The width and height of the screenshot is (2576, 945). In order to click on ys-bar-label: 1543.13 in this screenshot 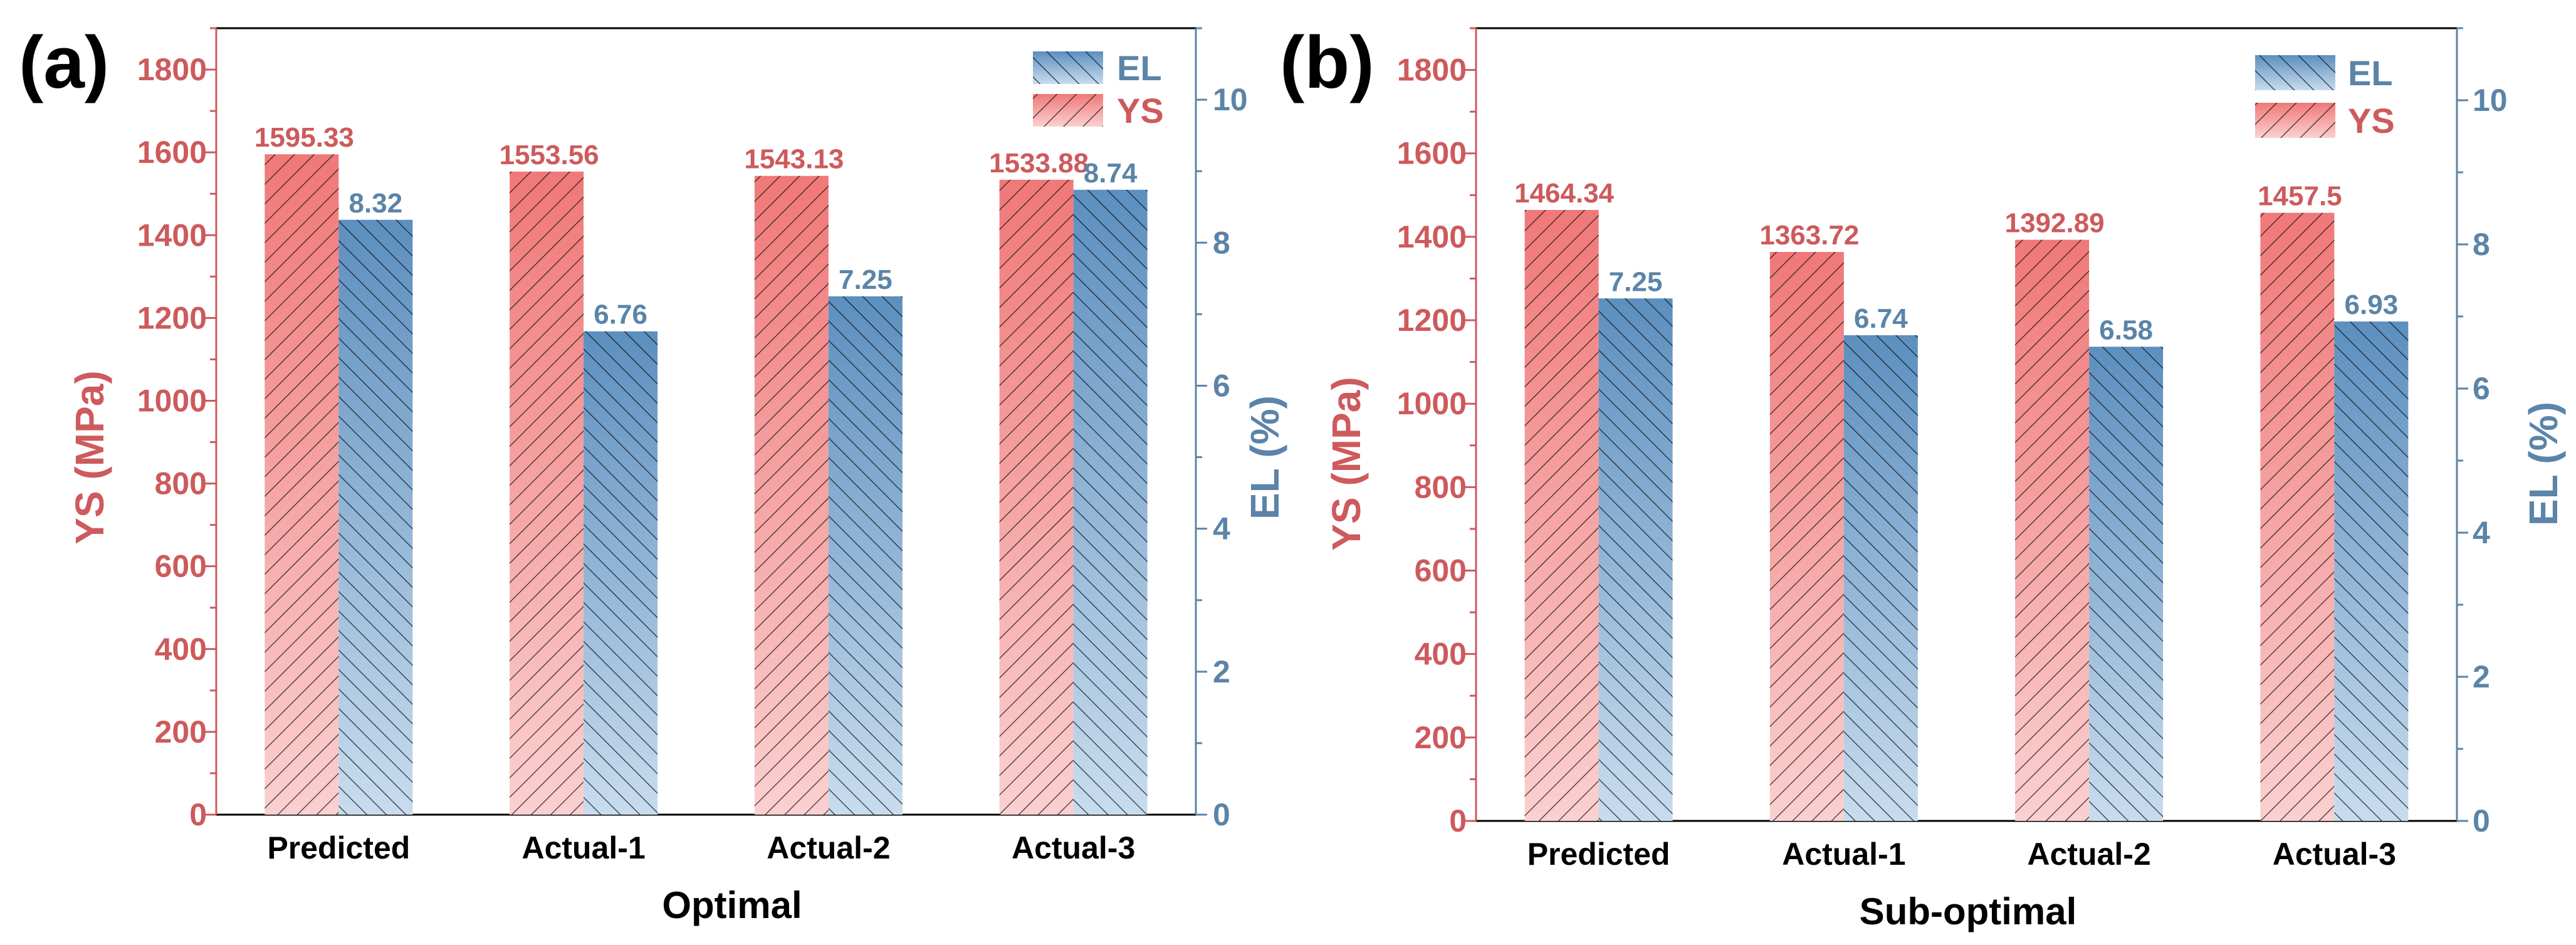, I will do `click(794, 159)`.